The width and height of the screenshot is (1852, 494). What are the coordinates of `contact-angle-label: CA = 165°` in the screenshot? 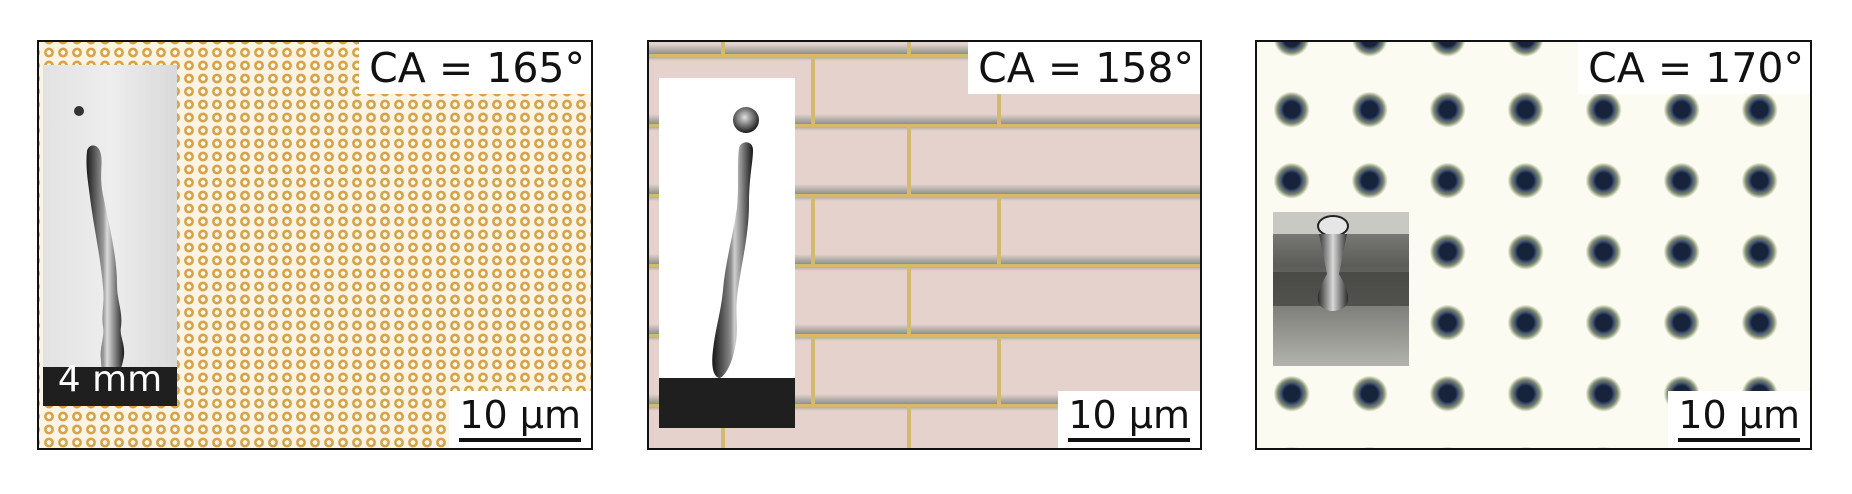 It's located at (475, 68).